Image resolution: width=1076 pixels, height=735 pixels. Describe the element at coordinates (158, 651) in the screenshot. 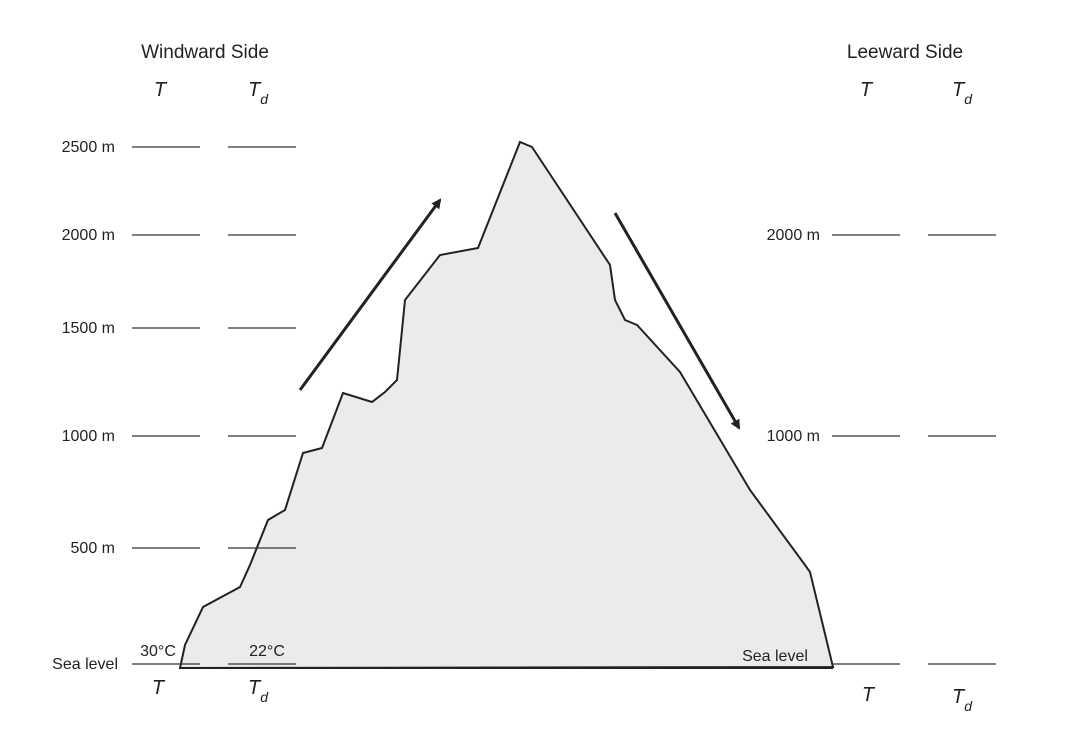

I see `sea-level-temp: 30°C` at that location.